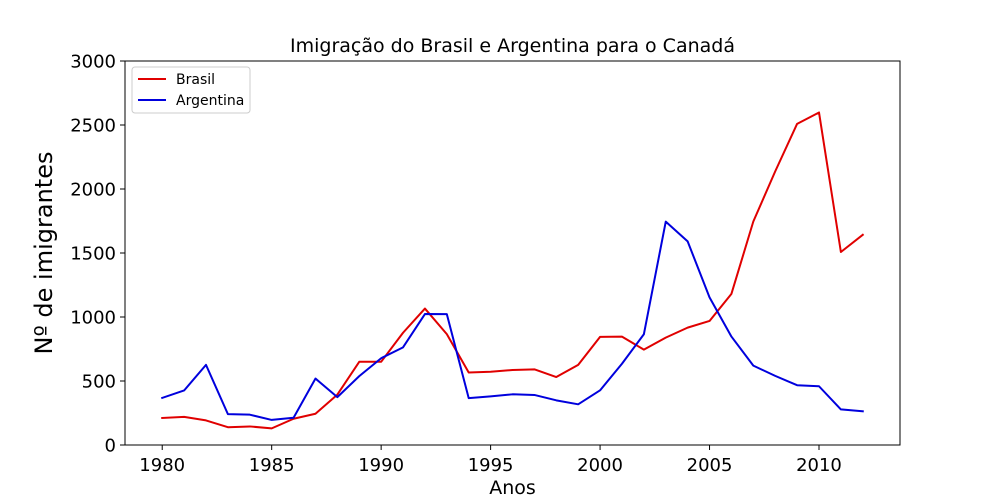 The width and height of the screenshot is (1000, 500). I want to click on x-axis-ticks: 1980 1985 1990 1995 2000 2005 2010, so click(490, 460).